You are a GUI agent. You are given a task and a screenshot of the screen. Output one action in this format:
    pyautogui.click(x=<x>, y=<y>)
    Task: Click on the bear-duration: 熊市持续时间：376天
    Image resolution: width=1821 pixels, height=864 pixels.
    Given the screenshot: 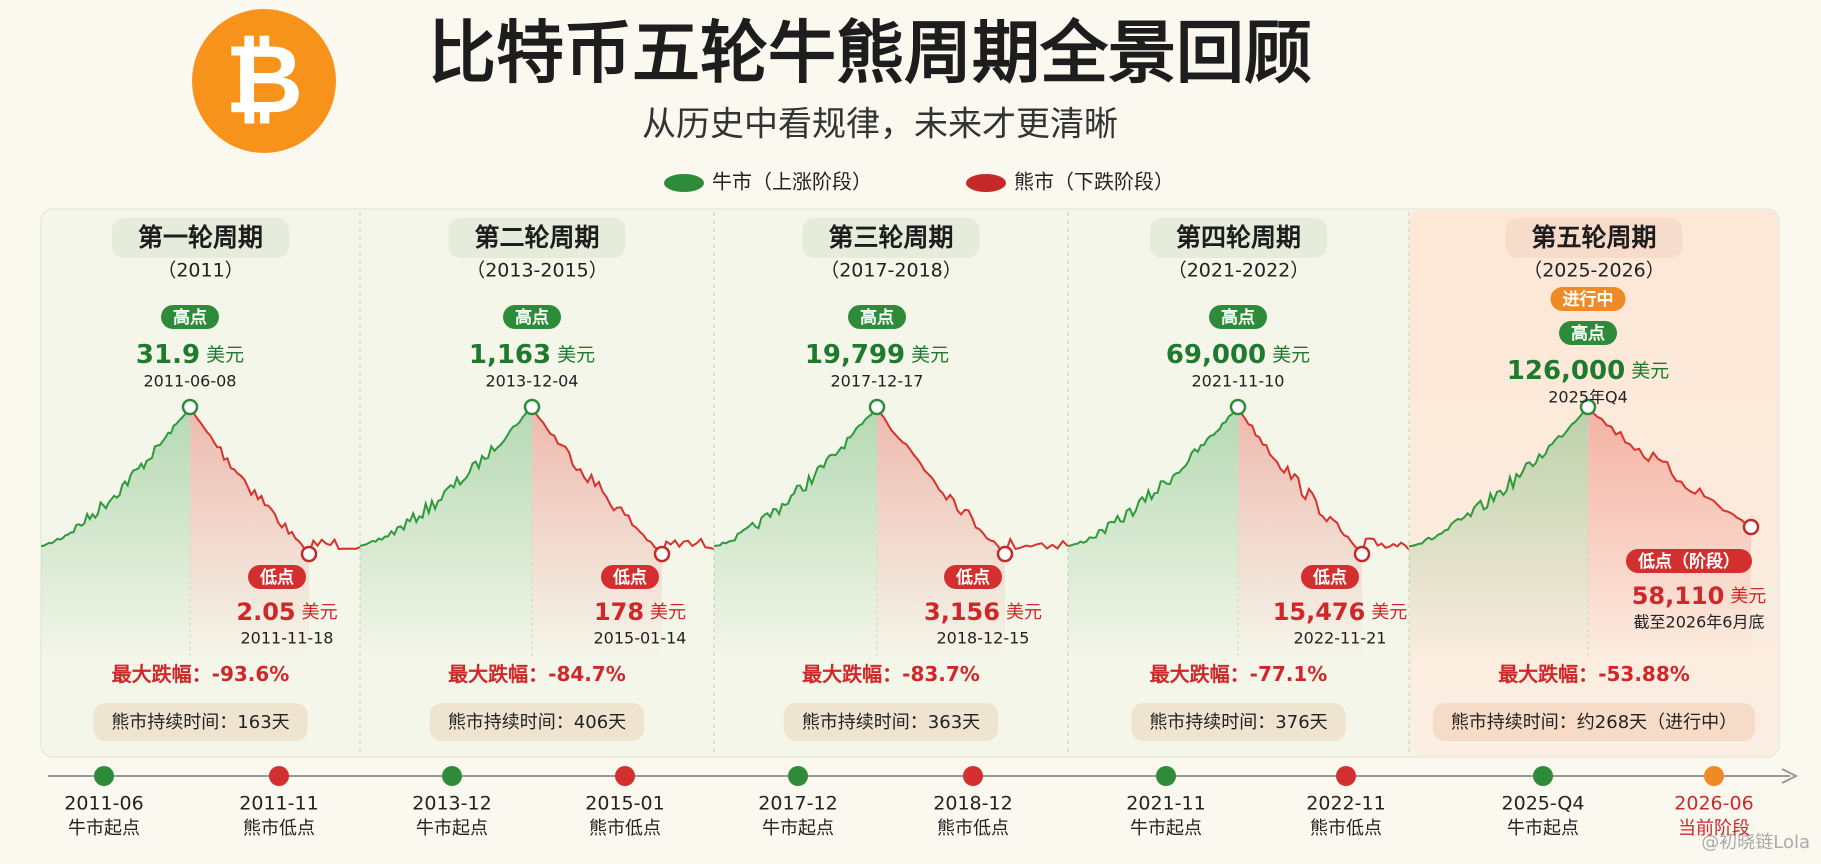 What is the action you would take?
    pyautogui.click(x=1238, y=722)
    